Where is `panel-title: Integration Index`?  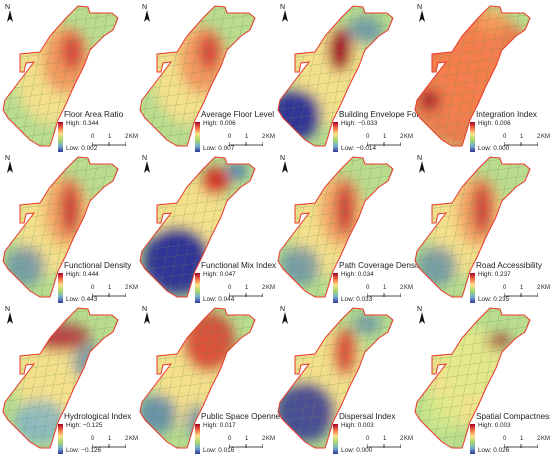
panel-title: Integration Index is located at coordinates (506, 114).